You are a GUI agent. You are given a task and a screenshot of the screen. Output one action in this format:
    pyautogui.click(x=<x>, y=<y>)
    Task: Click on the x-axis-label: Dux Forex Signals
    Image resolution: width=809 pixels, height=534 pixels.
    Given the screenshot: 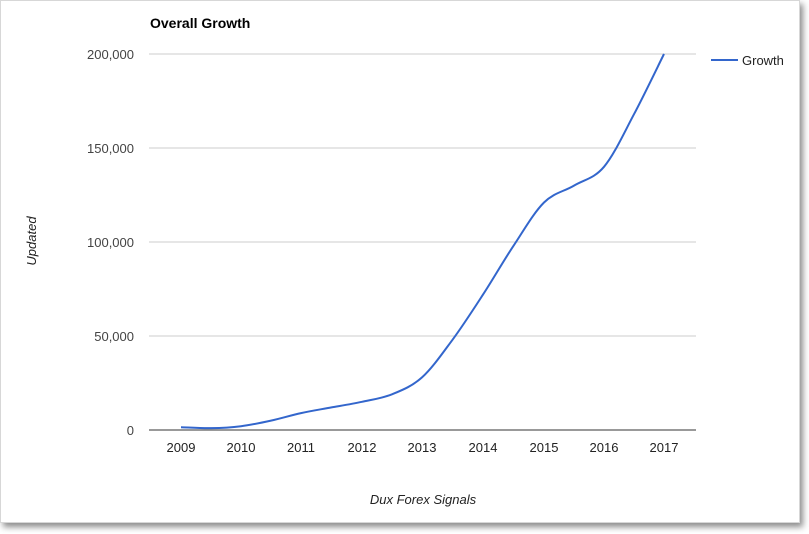 What is the action you would take?
    pyautogui.click(x=423, y=499)
    